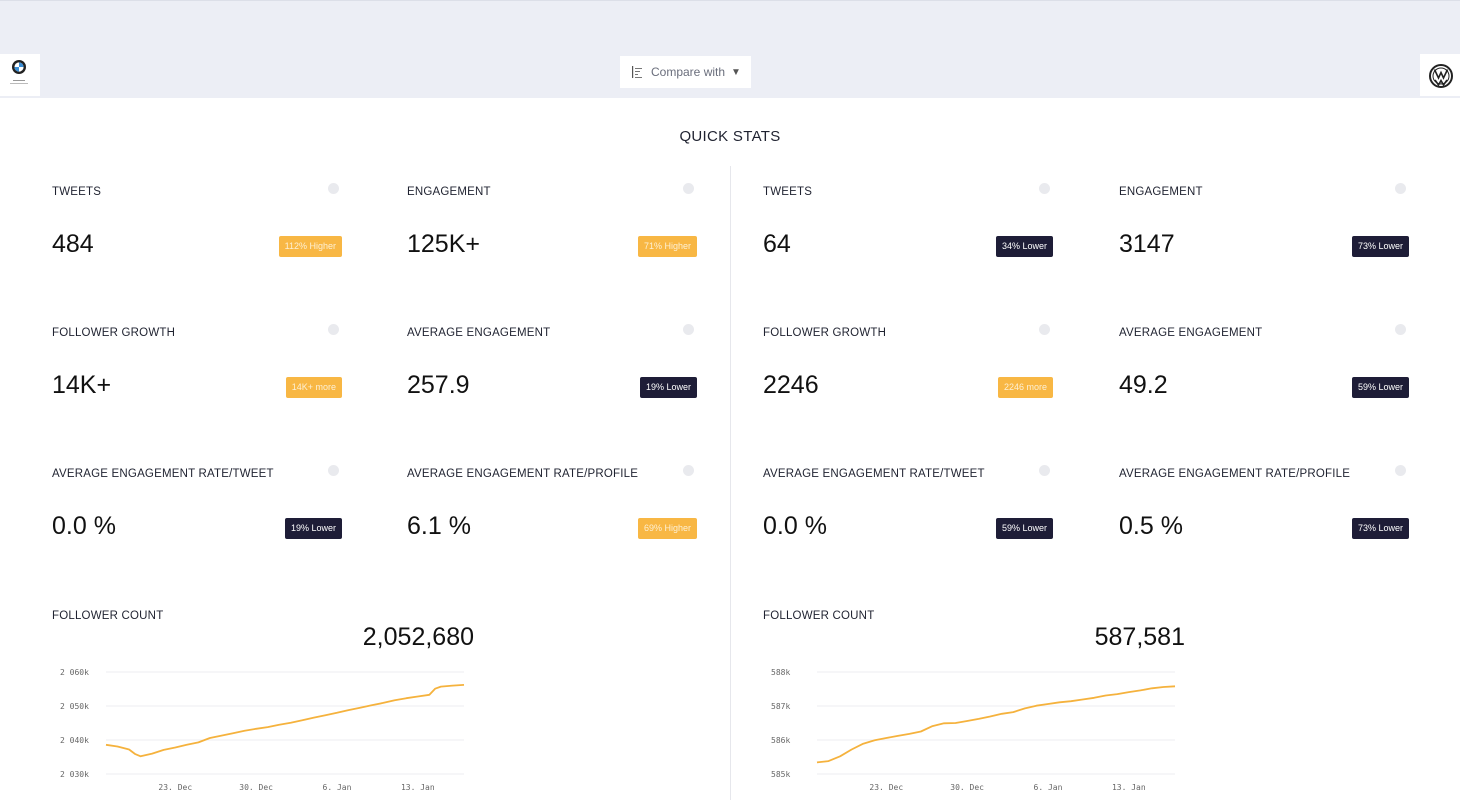  Describe the element at coordinates (313, 387) in the screenshot. I see `comparison-badge: 14K+ more` at that location.